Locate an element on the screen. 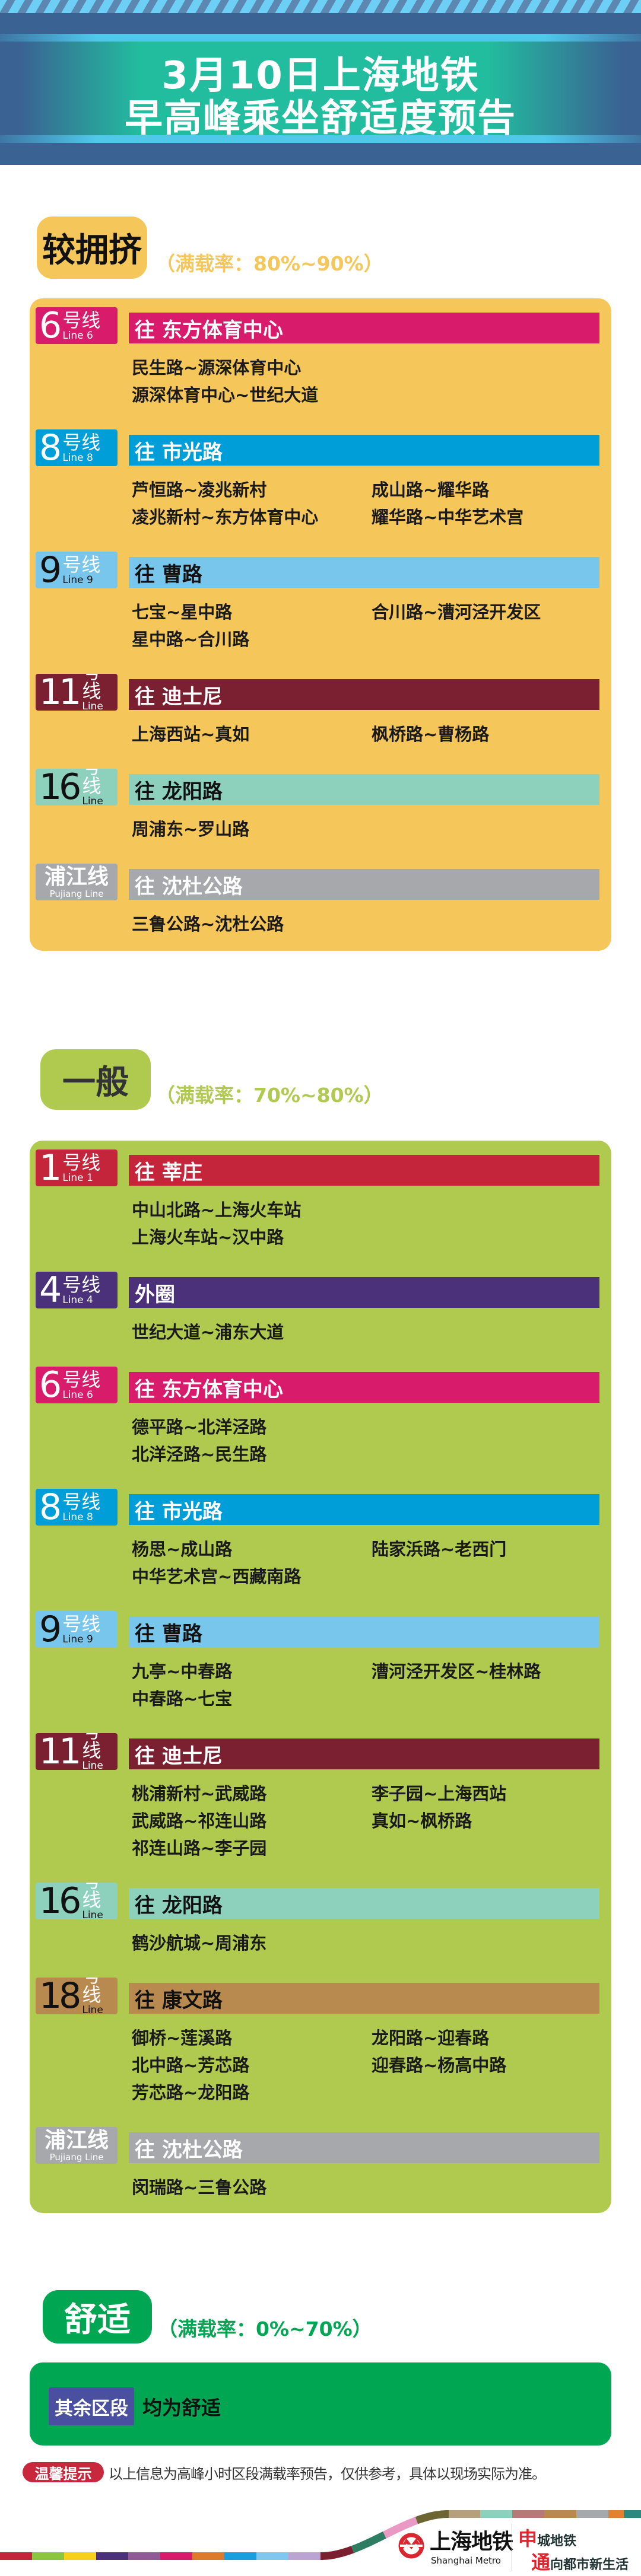 This screenshot has height=2576, width=641. station-segment: 民生路~源深体育中心 is located at coordinates (217, 368).